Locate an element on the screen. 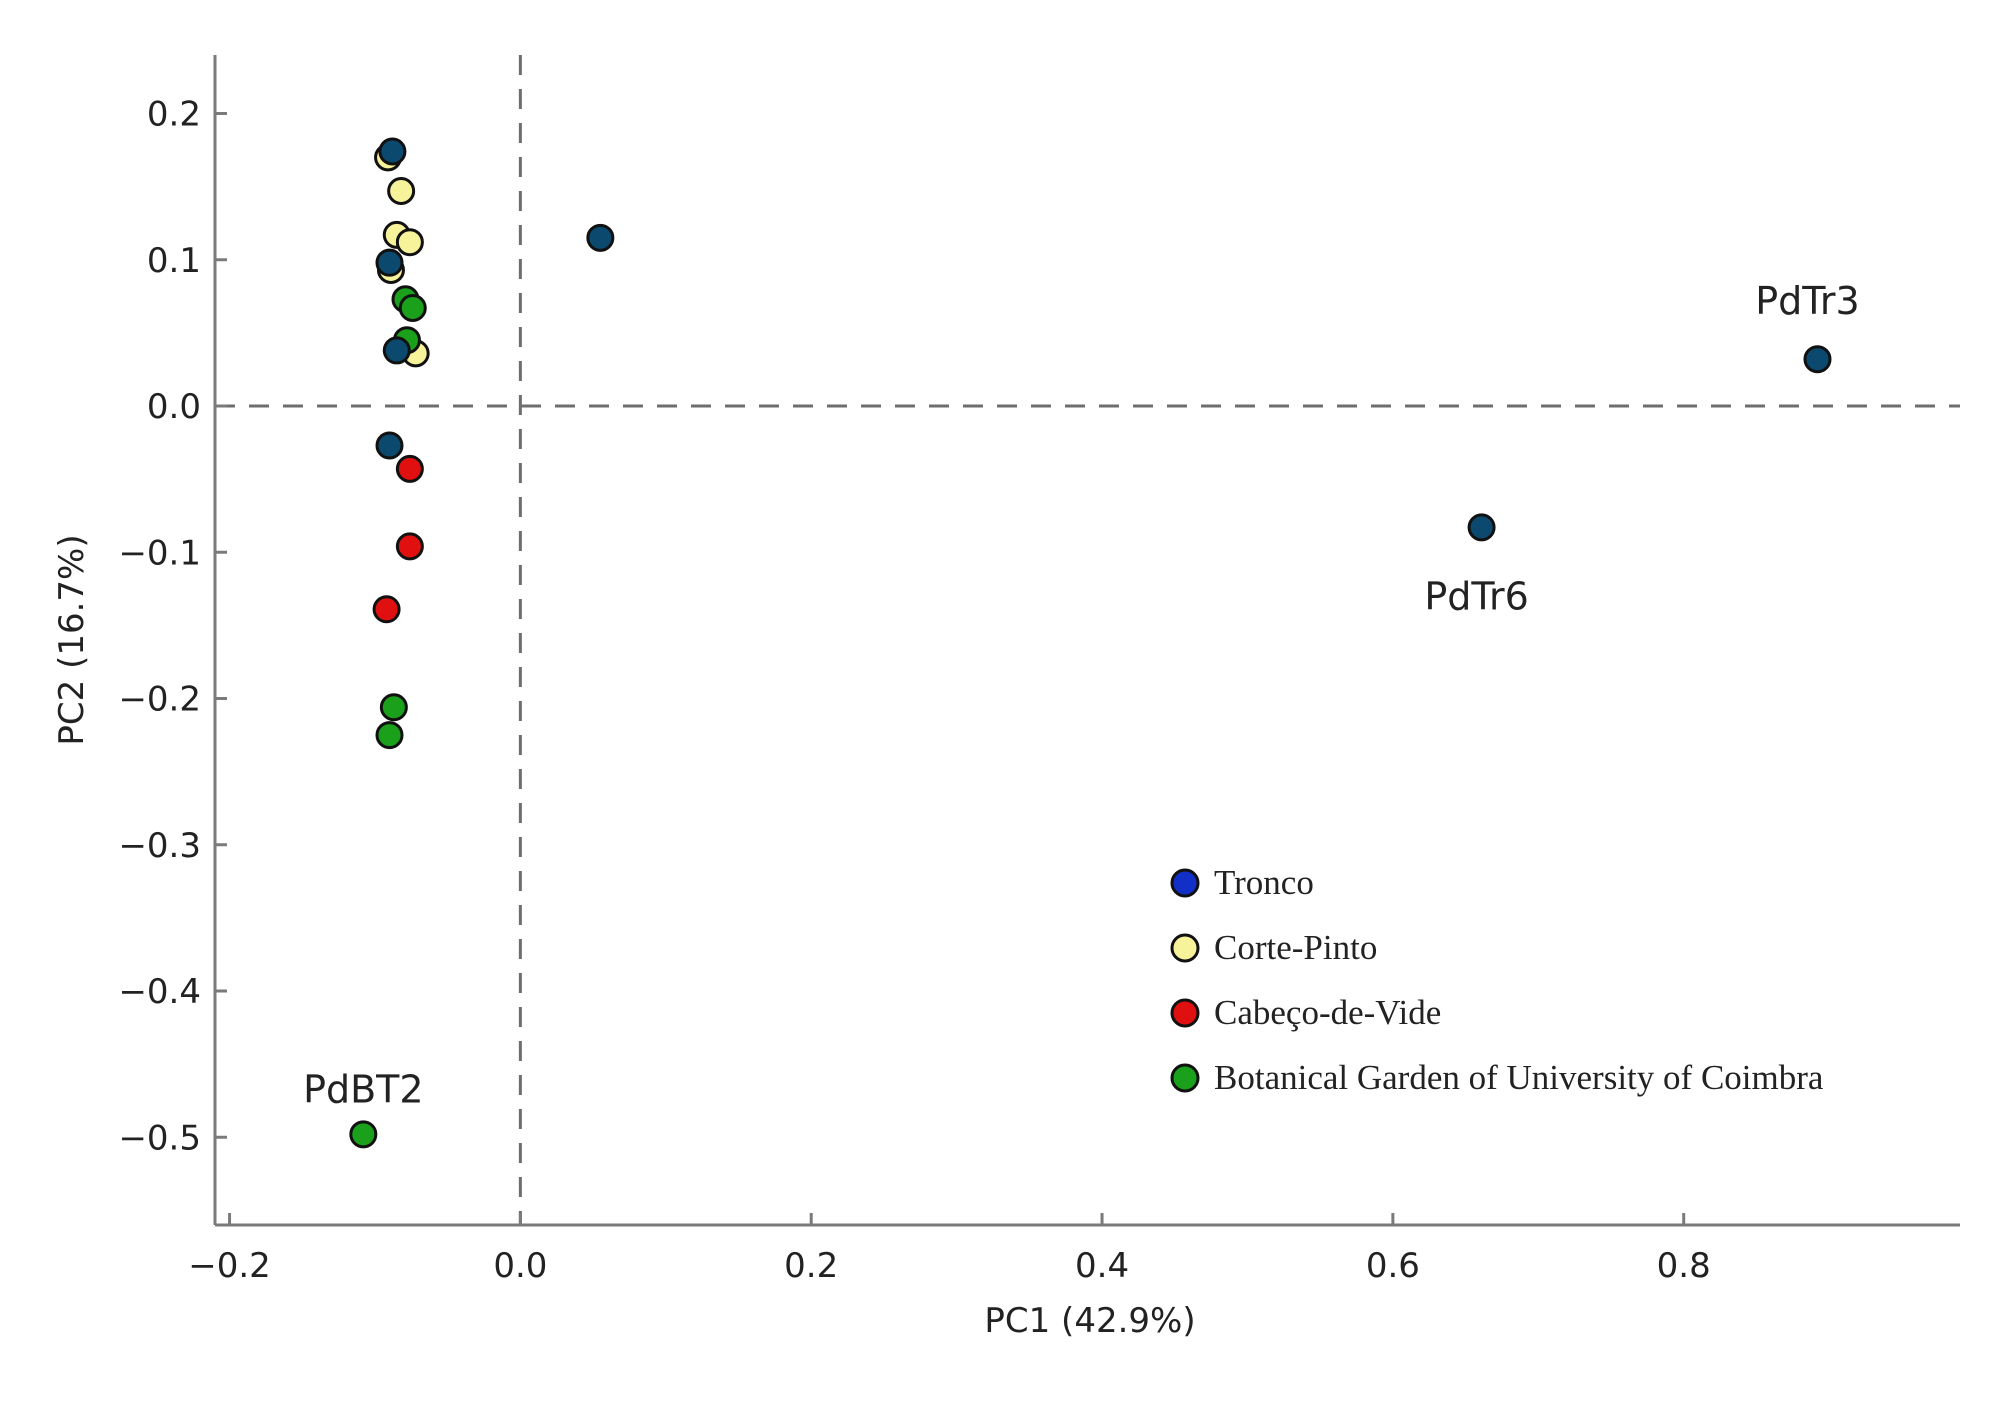 This screenshot has width=2001, height=1406. x-tick-label: 0.4 is located at coordinates (1102, 1266).